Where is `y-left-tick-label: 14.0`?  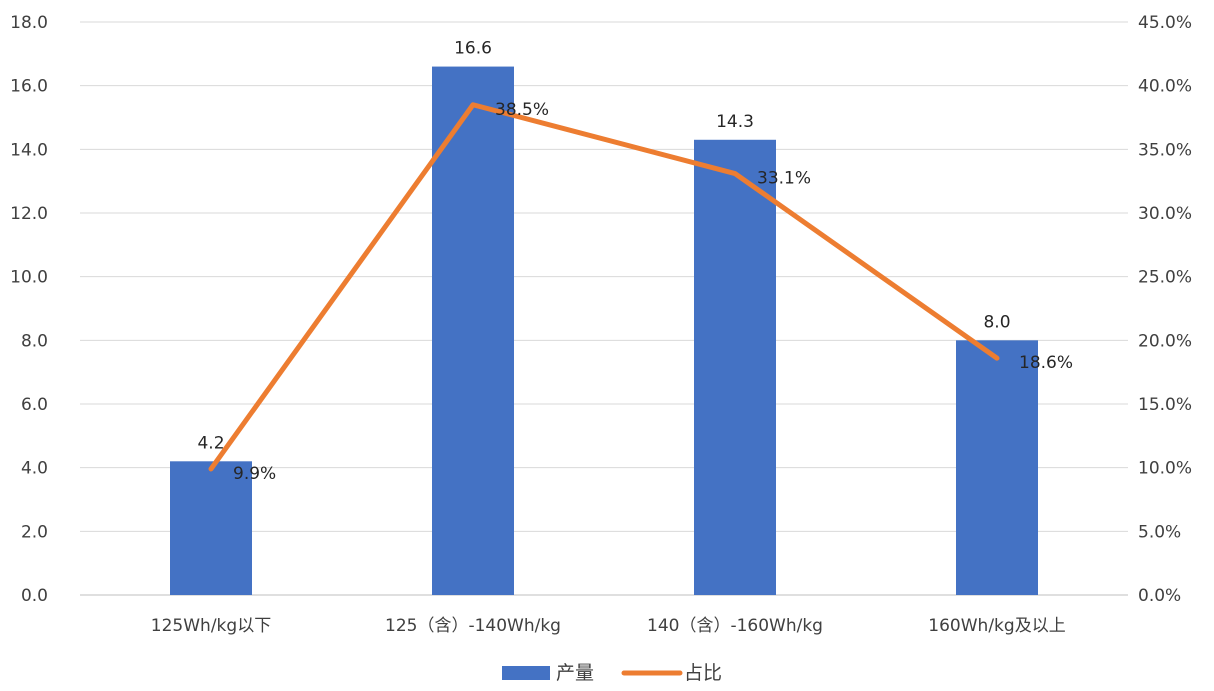 y-left-tick-label: 14.0 is located at coordinates (29, 150).